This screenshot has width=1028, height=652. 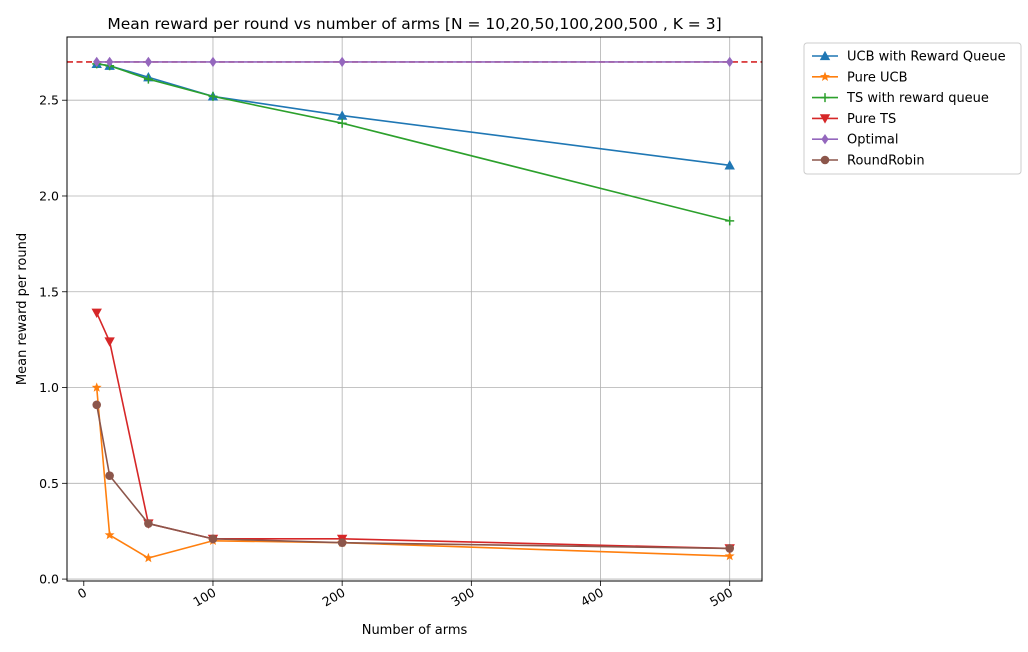 I want to click on legend-label: RoundRobin, so click(x=886, y=161).